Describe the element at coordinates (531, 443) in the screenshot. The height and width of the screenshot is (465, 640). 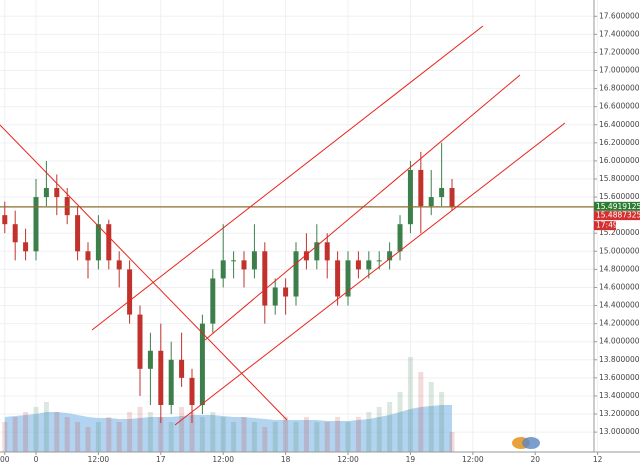
I see `logo-shape` at that location.